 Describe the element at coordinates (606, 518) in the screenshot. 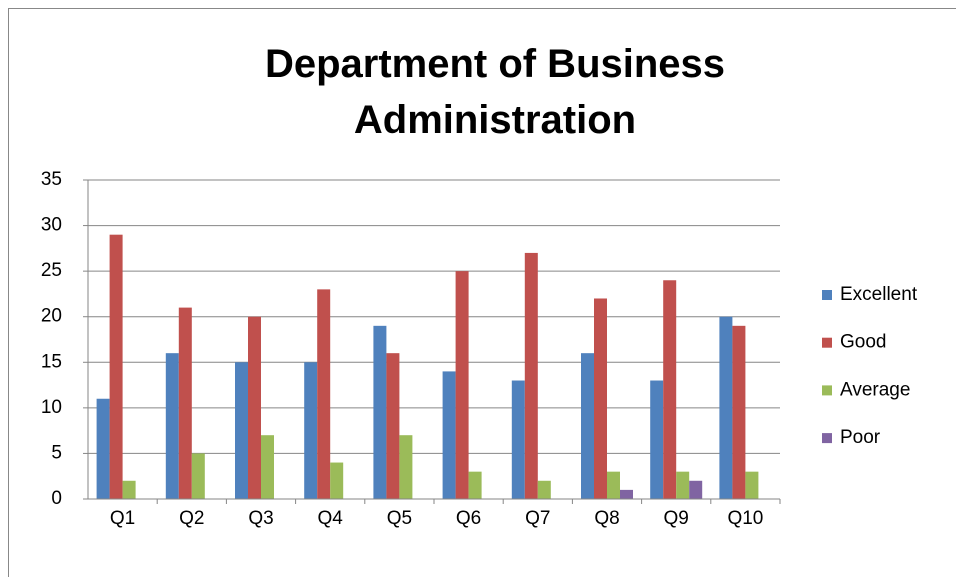

I see `x-tick-label: Q8` at that location.